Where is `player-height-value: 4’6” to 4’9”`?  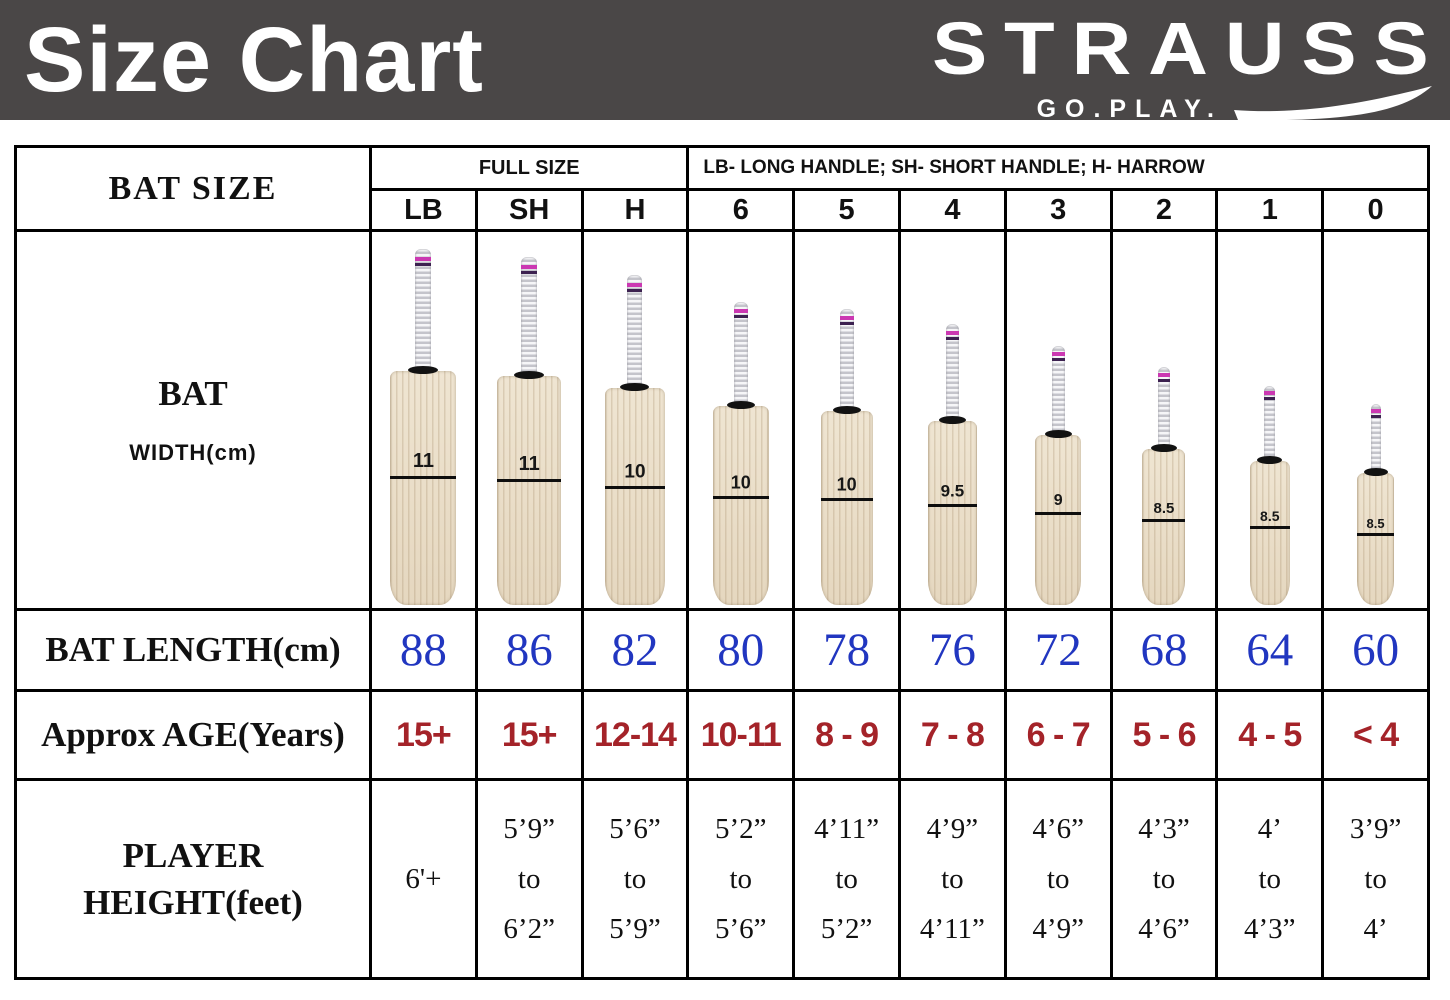 player-height-value: 4’6” to 4’9” is located at coordinates (1058, 879).